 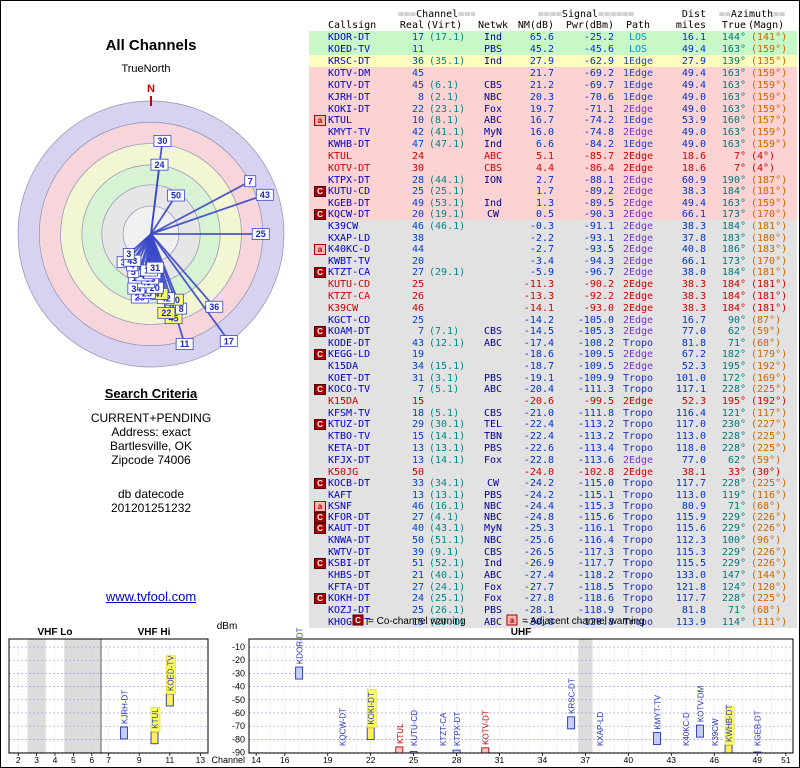 What do you see at coordinates (690, 483) in the screenshot?
I see `distance-cell: 117.7` at bounding box center [690, 483].